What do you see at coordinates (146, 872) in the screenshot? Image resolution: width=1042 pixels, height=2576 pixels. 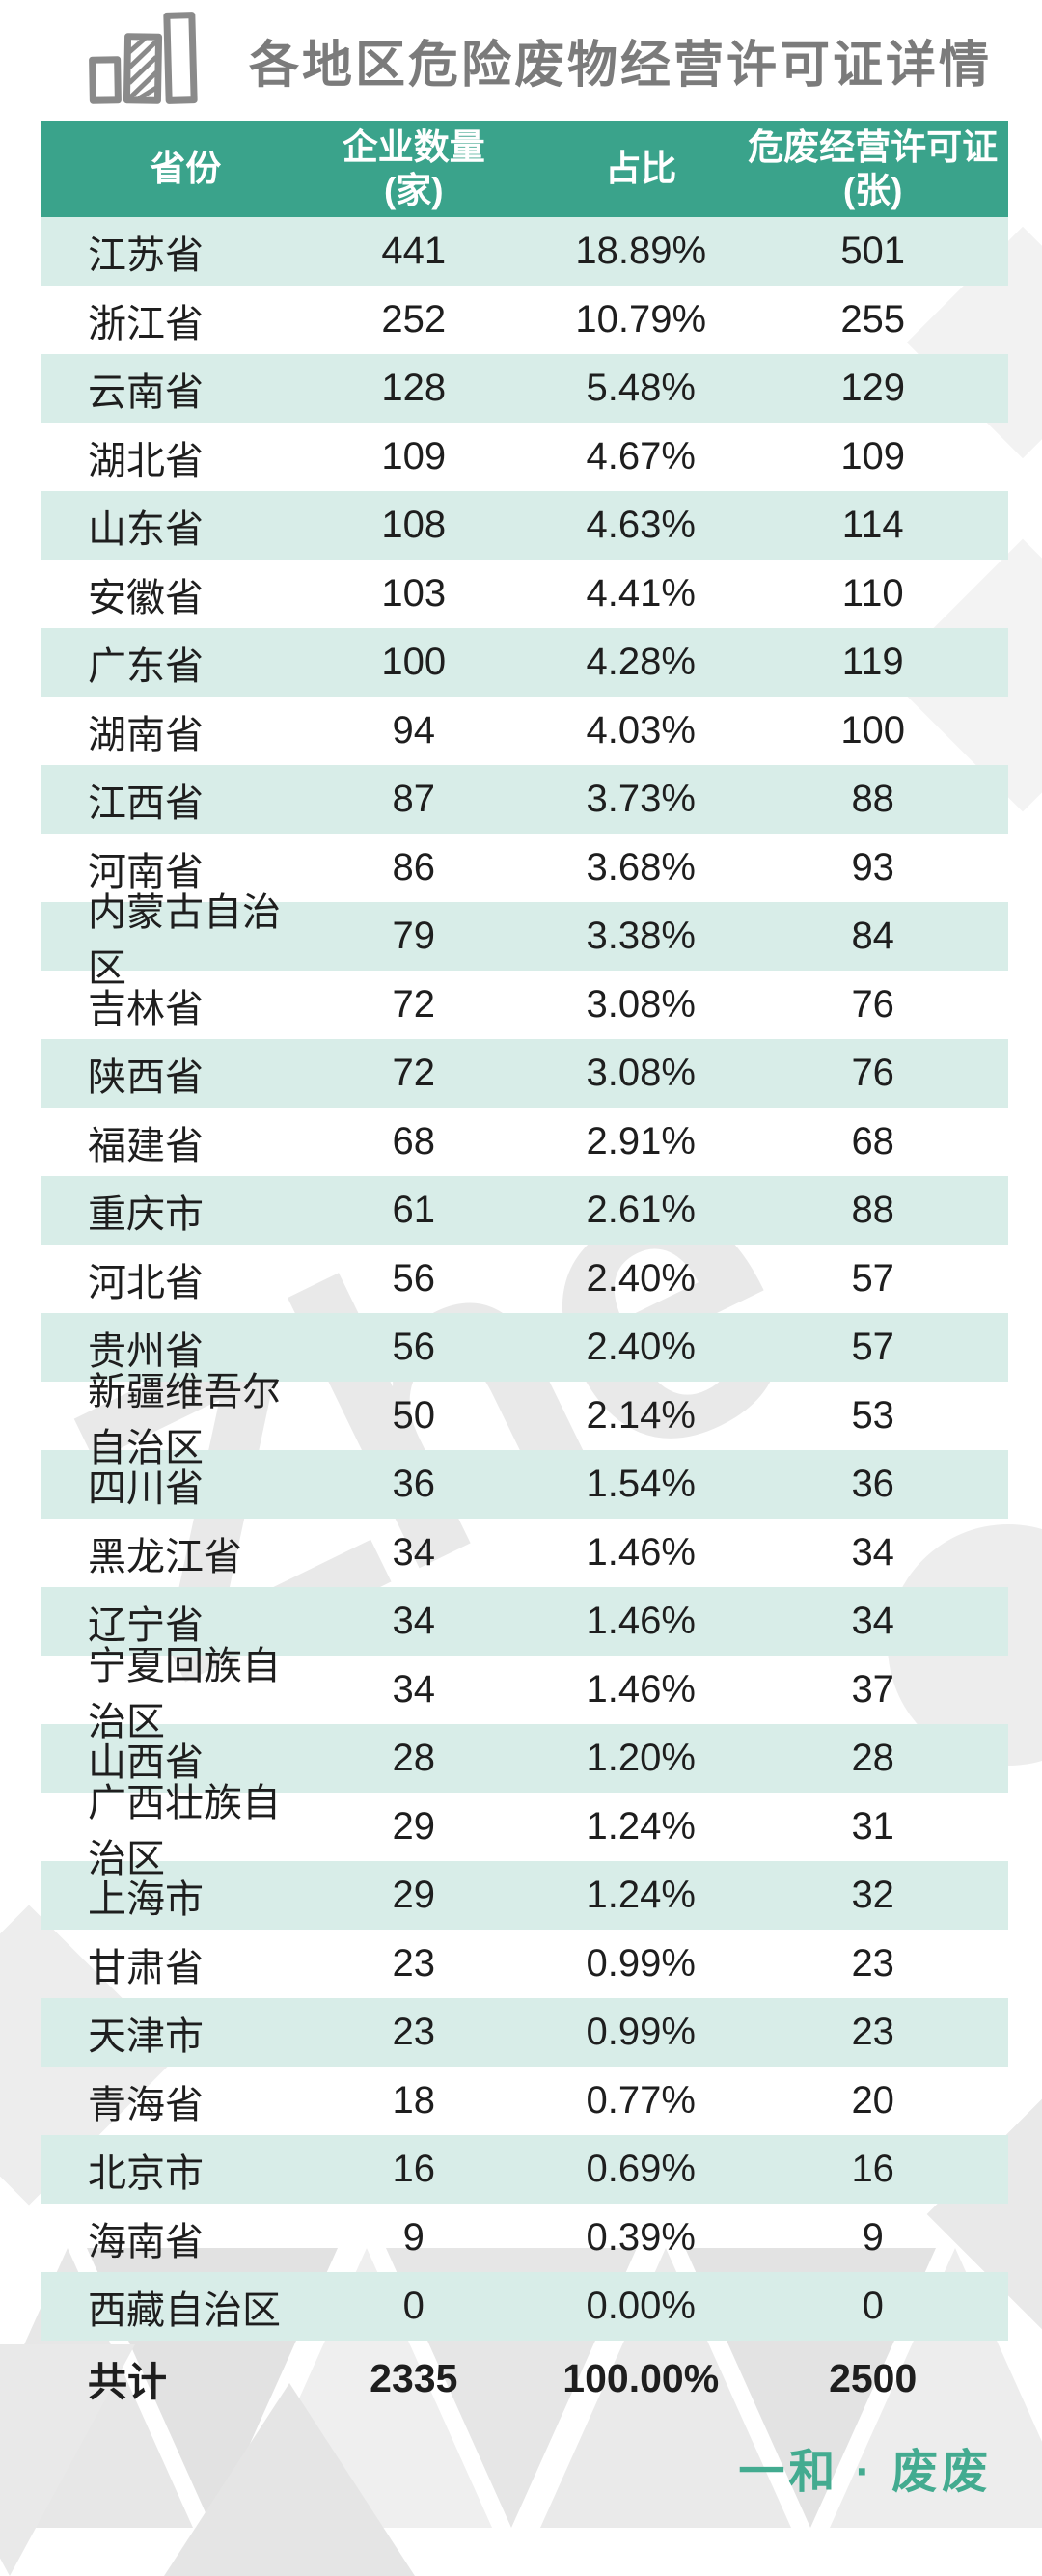 I see `cell-province: 河南省` at bounding box center [146, 872].